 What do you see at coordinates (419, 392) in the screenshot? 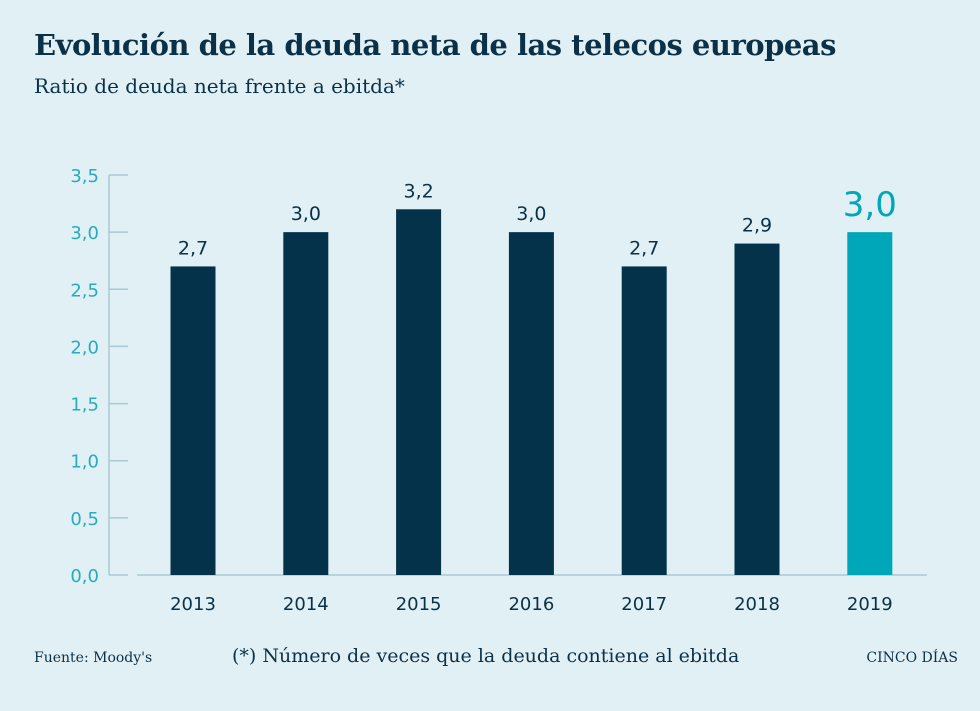
I see `bar-2015` at bounding box center [419, 392].